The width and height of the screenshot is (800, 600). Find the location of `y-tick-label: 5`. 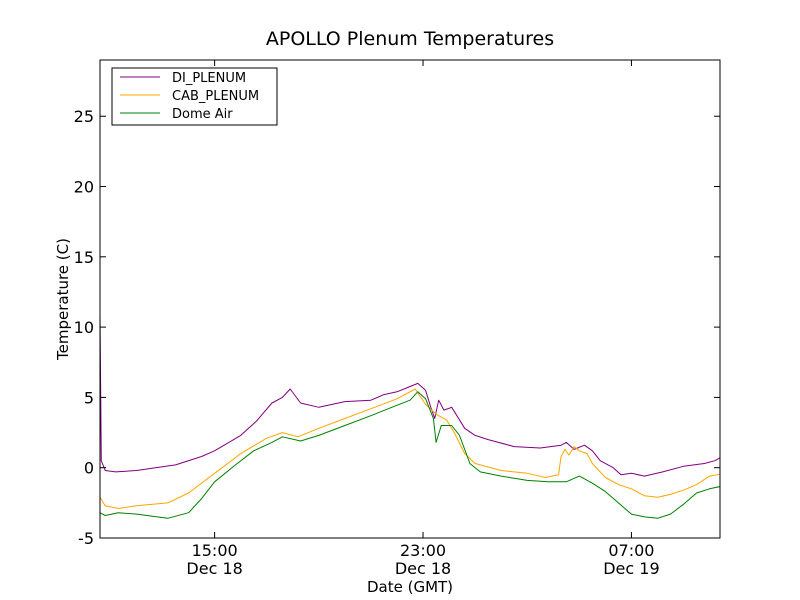

y-tick-label: 5 is located at coordinates (89, 397).